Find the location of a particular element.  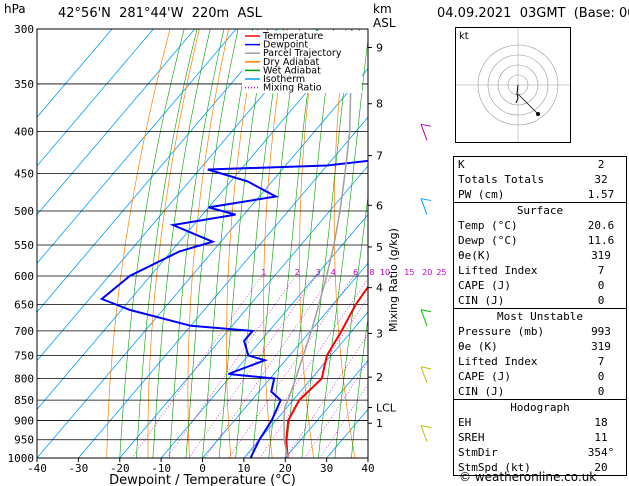

sreh-value: 11 is located at coordinates (601, 437).